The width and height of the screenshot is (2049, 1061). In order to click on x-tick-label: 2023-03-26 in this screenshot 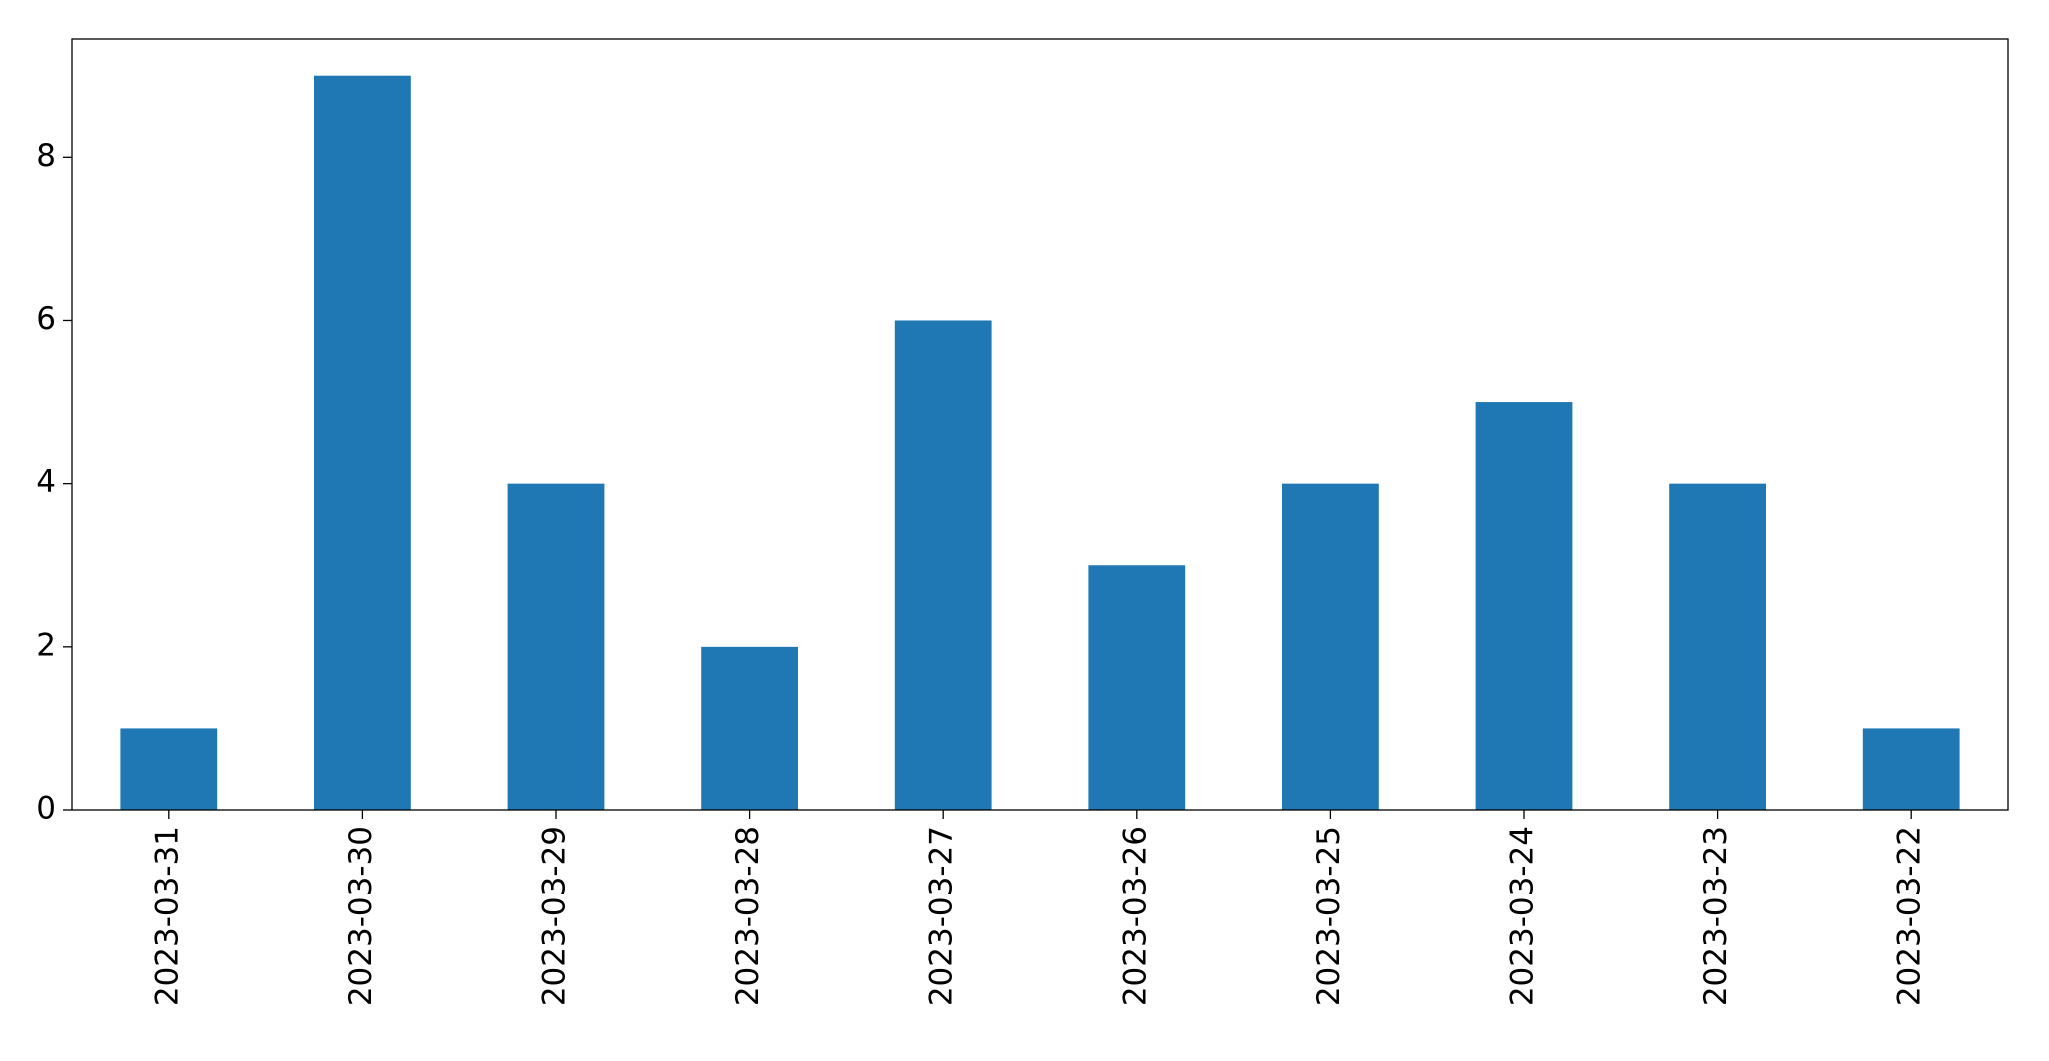, I will do `click(1135, 916)`.